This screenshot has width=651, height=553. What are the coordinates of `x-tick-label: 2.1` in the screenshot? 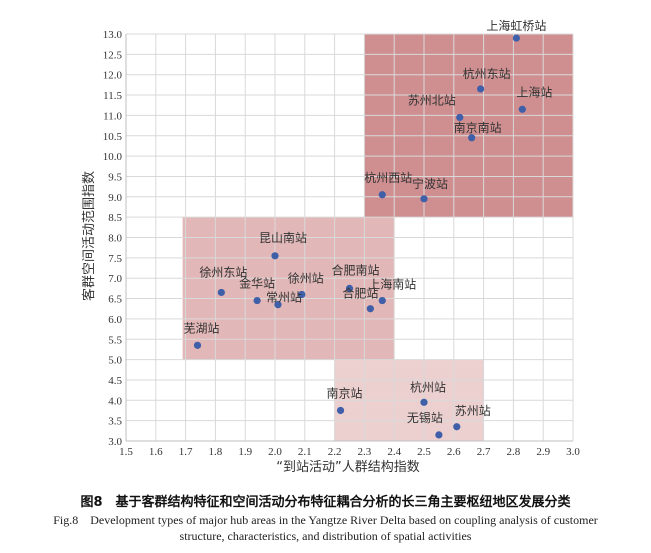 It's located at (305, 452).